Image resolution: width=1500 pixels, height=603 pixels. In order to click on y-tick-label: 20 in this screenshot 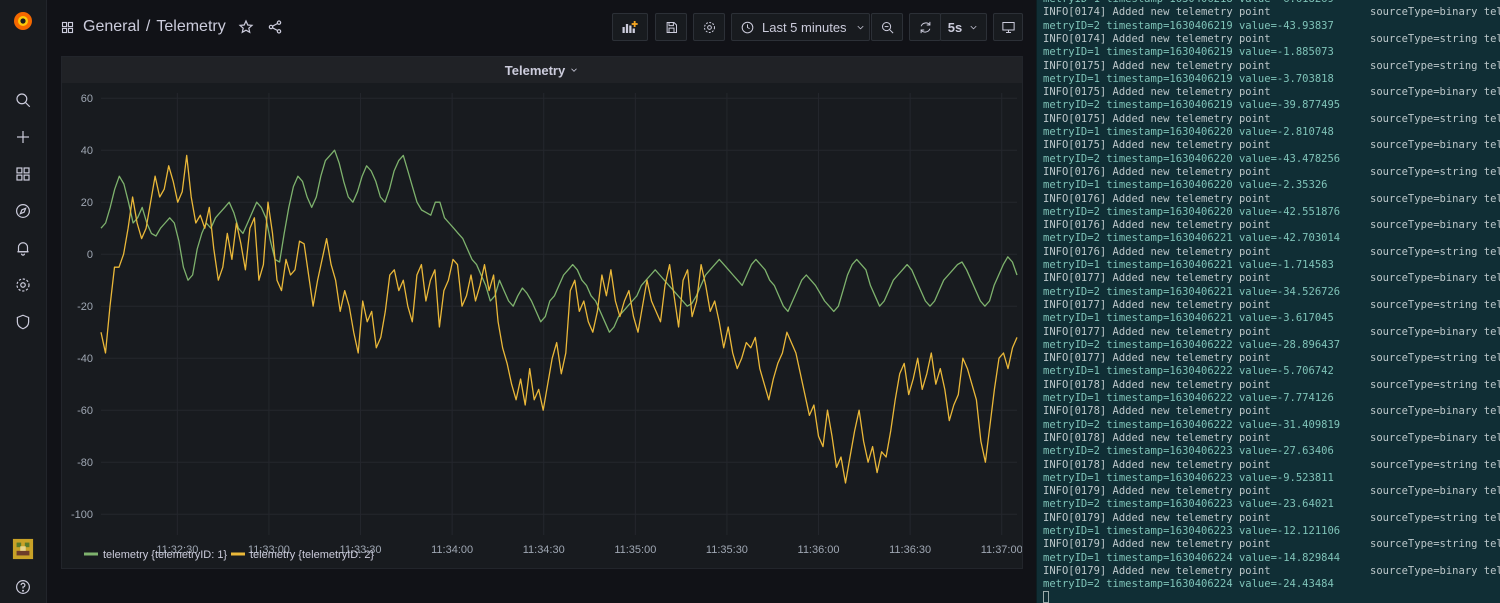, I will do `click(87, 203)`.